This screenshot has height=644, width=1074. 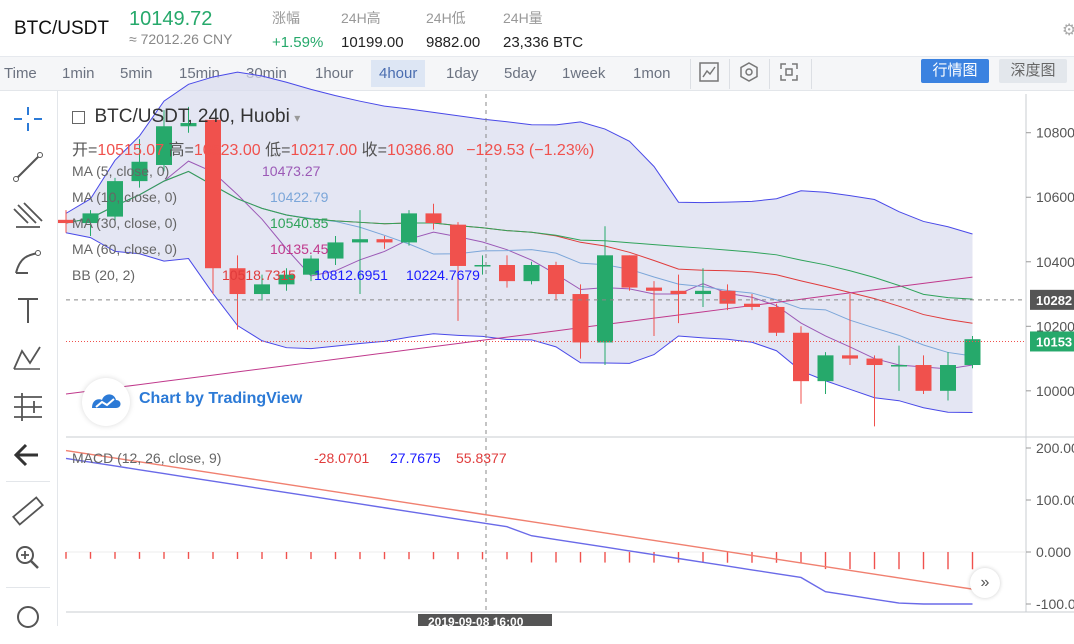 What do you see at coordinates (147, 458) in the screenshot?
I see `macd-label: MACD (12, 26, close, 9)` at bounding box center [147, 458].